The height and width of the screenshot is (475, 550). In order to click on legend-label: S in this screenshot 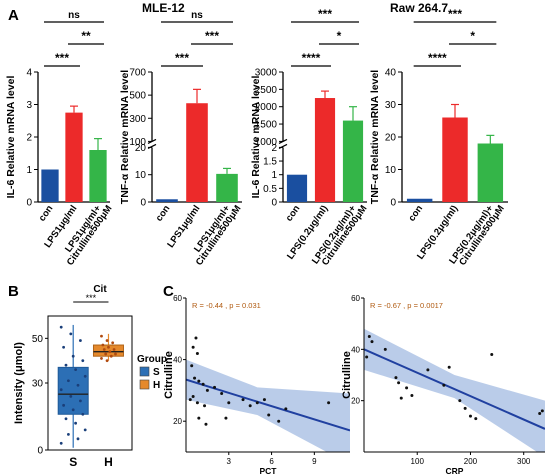, I will do `click(156, 372)`.